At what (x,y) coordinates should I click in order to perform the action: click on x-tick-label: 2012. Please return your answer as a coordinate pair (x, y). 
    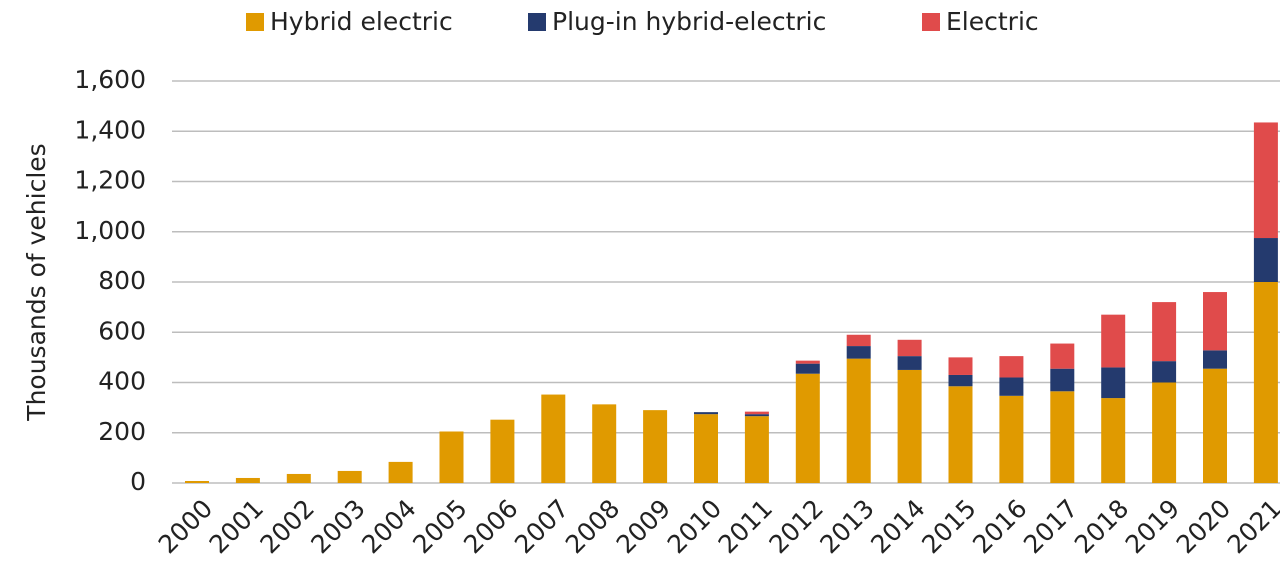
    Looking at the image, I should click on (795, 526).